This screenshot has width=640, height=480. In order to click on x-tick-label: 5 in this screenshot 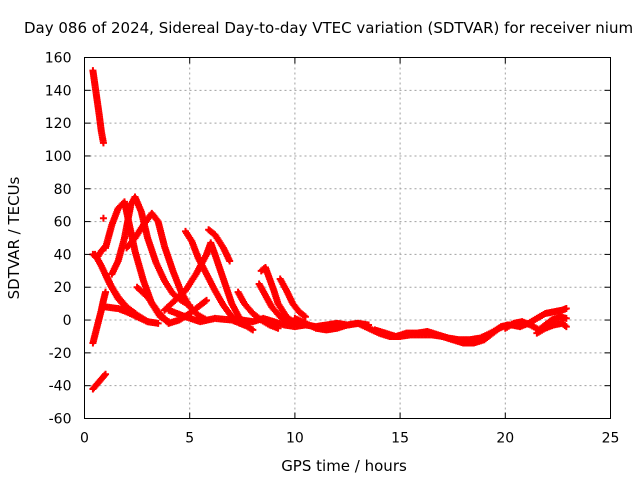, I will do `click(189, 439)`.